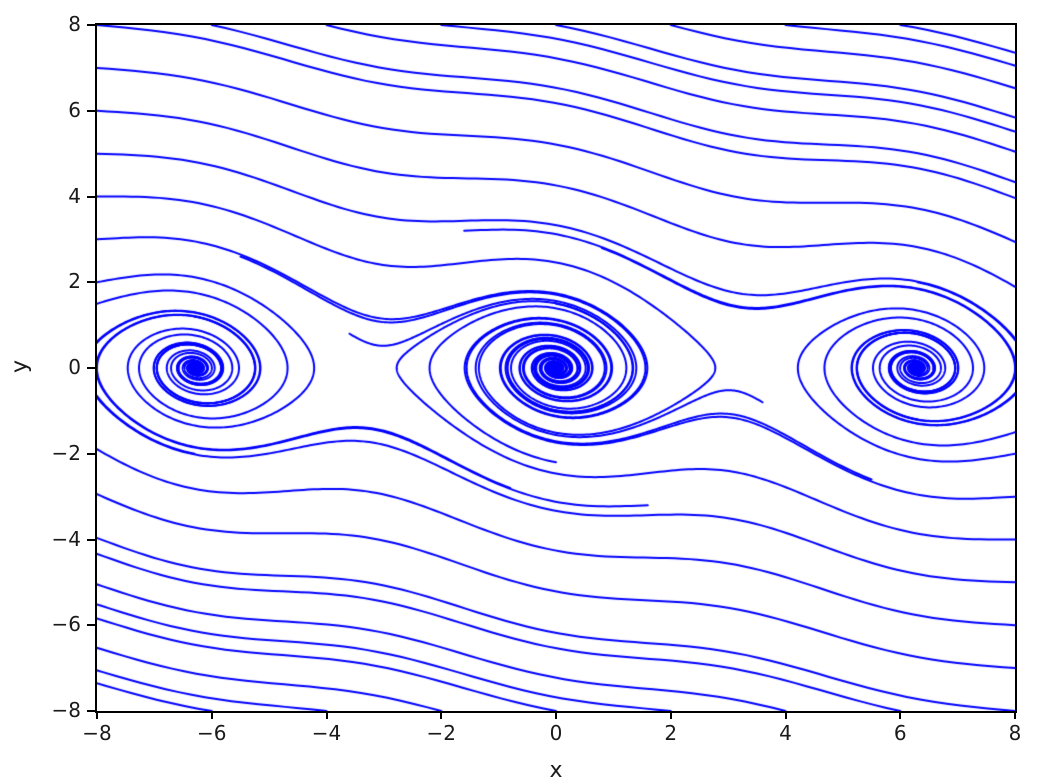 This screenshot has height=780, width=1057. Describe the element at coordinates (66, 538) in the screenshot. I see `y-tick-label: −4` at that location.